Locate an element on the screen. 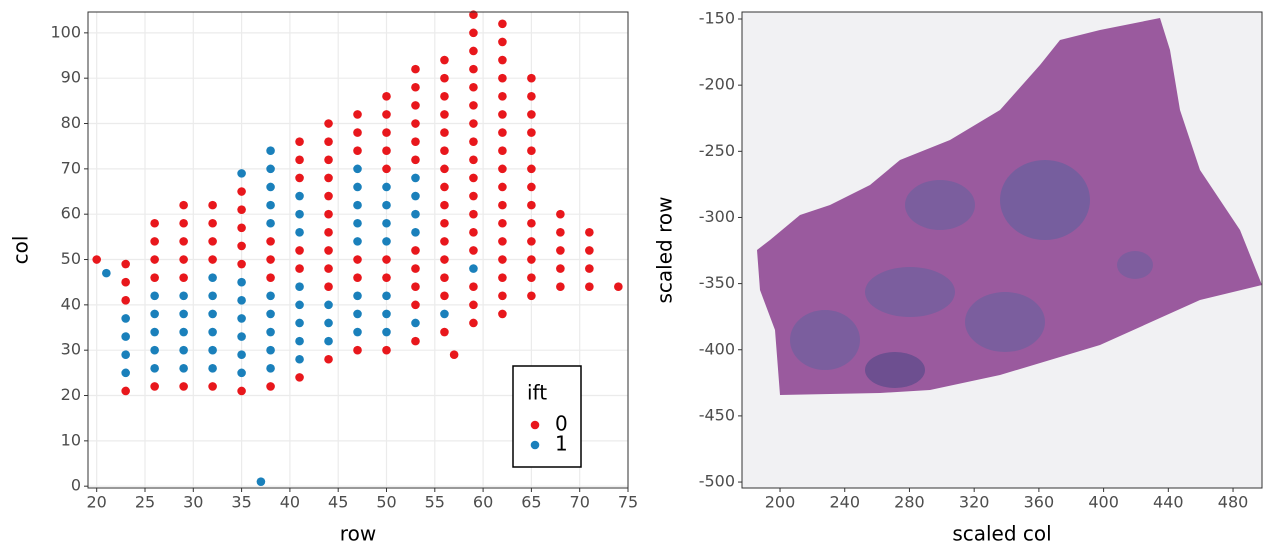 This screenshot has width=1264, height=548. y-tick-label: -500 is located at coordinates (717, 481).